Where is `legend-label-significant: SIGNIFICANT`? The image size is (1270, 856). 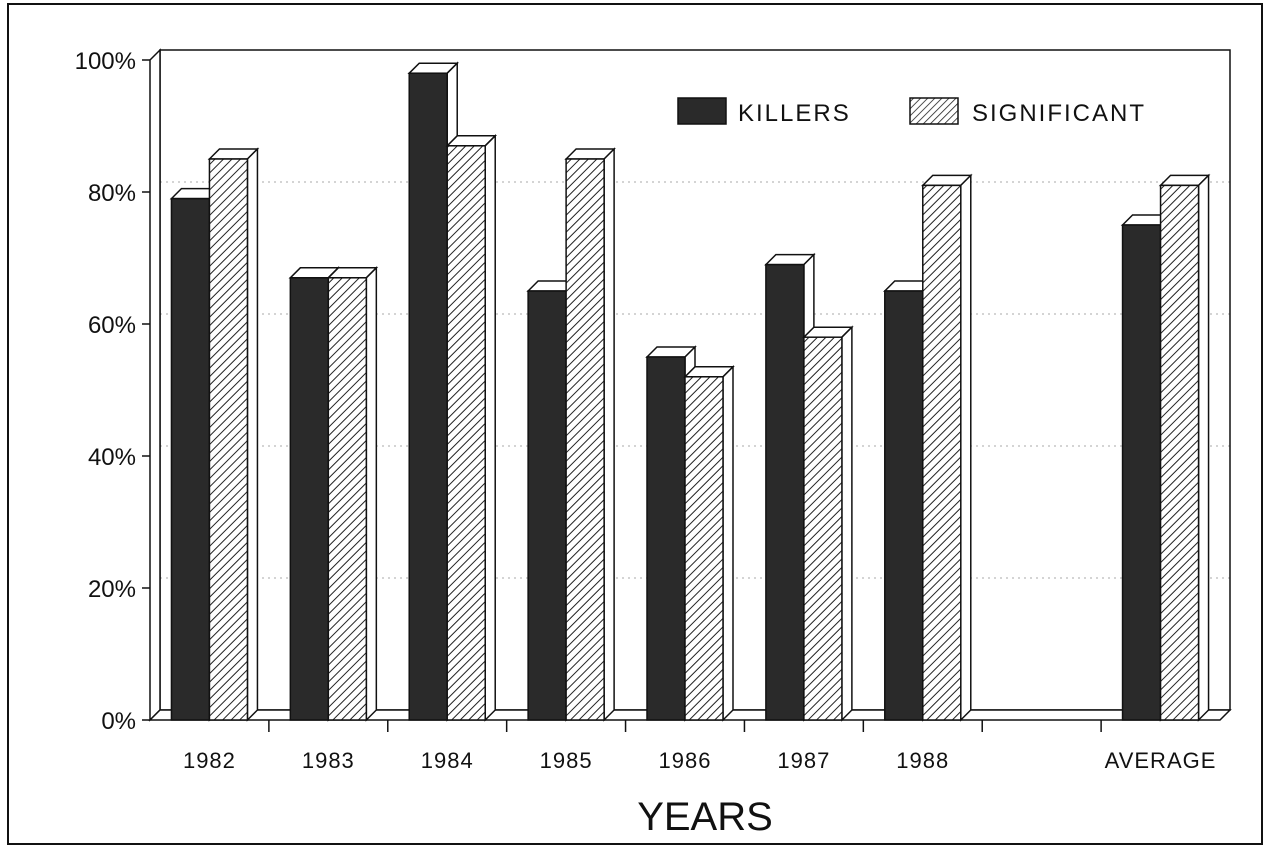 legend-label-significant: SIGNIFICANT is located at coordinates (1059, 113).